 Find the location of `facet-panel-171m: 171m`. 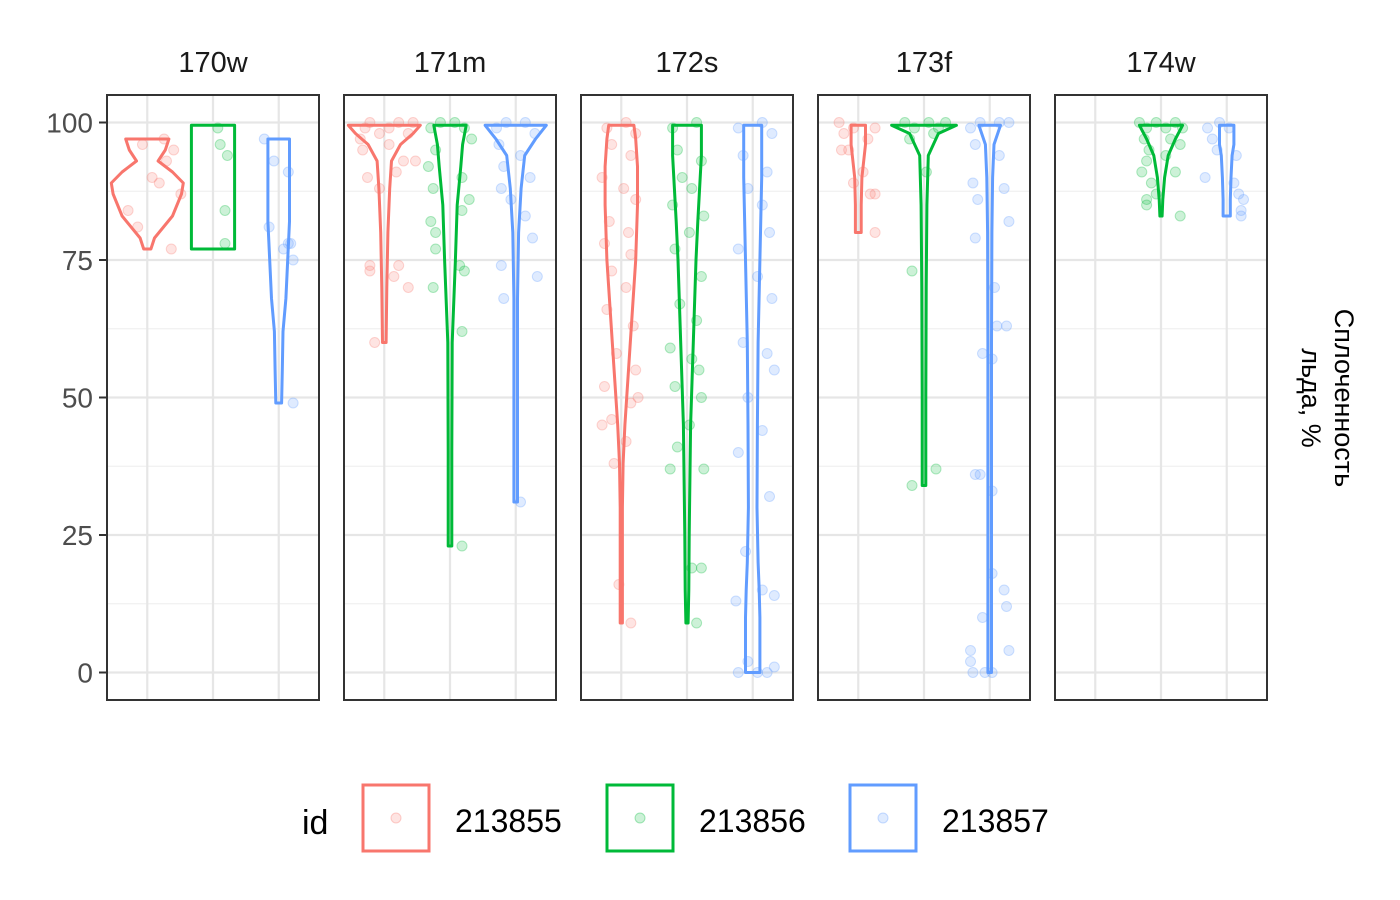

facet-panel-171m: 171m is located at coordinates (450, 374).